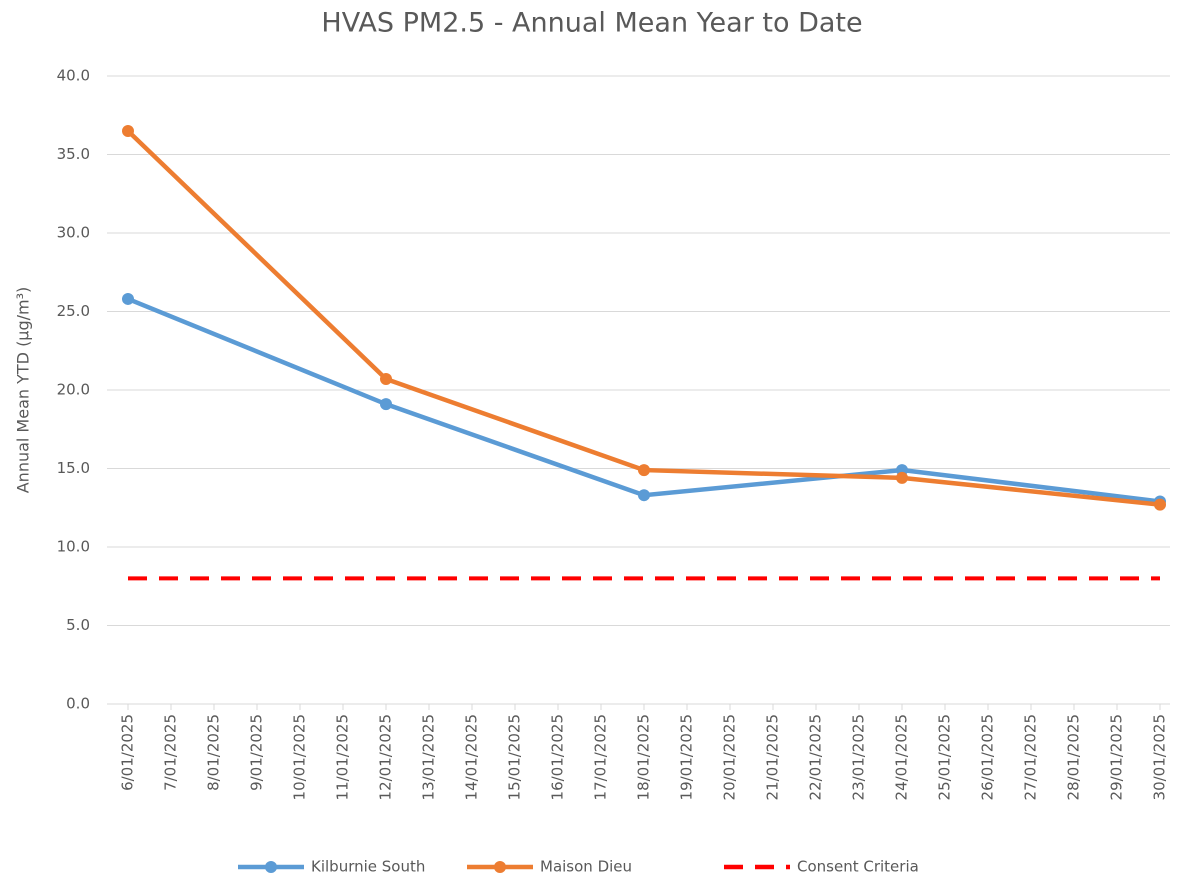 The image size is (1177, 881). What do you see at coordinates (368, 867) in the screenshot?
I see `legend-label: Kilburnie South` at bounding box center [368, 867].